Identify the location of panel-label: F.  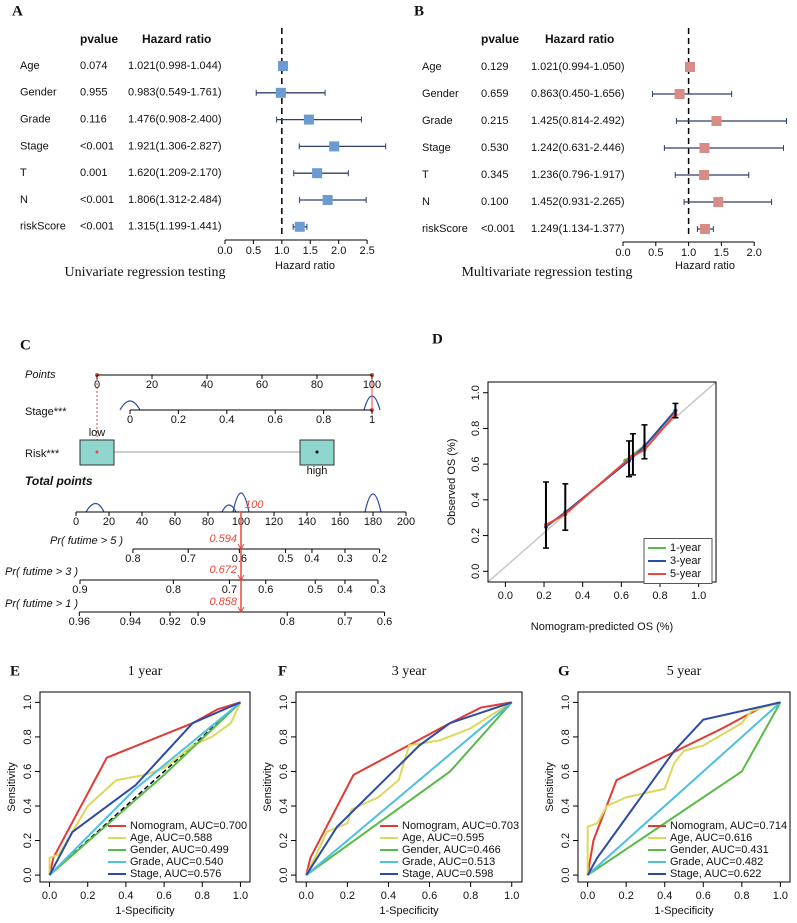
(282, 671).